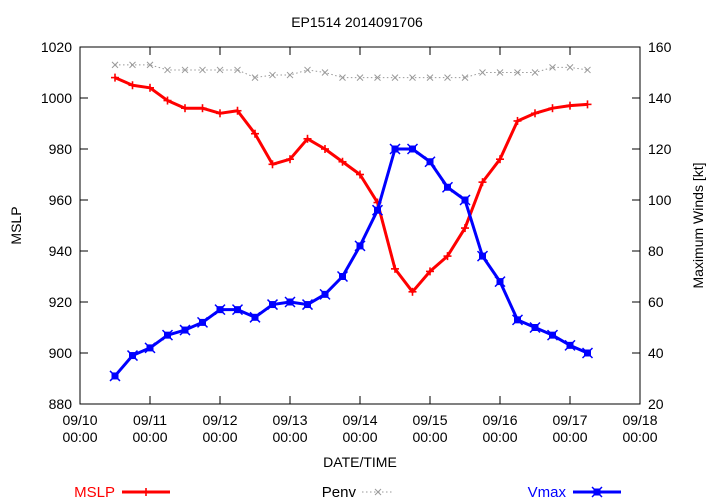 The image size is (714, 500). What do you see at coordinates (150, 420) in the screenshot?
I see `x-tick-label-date: 09/11` at bounding box center [150, 420].